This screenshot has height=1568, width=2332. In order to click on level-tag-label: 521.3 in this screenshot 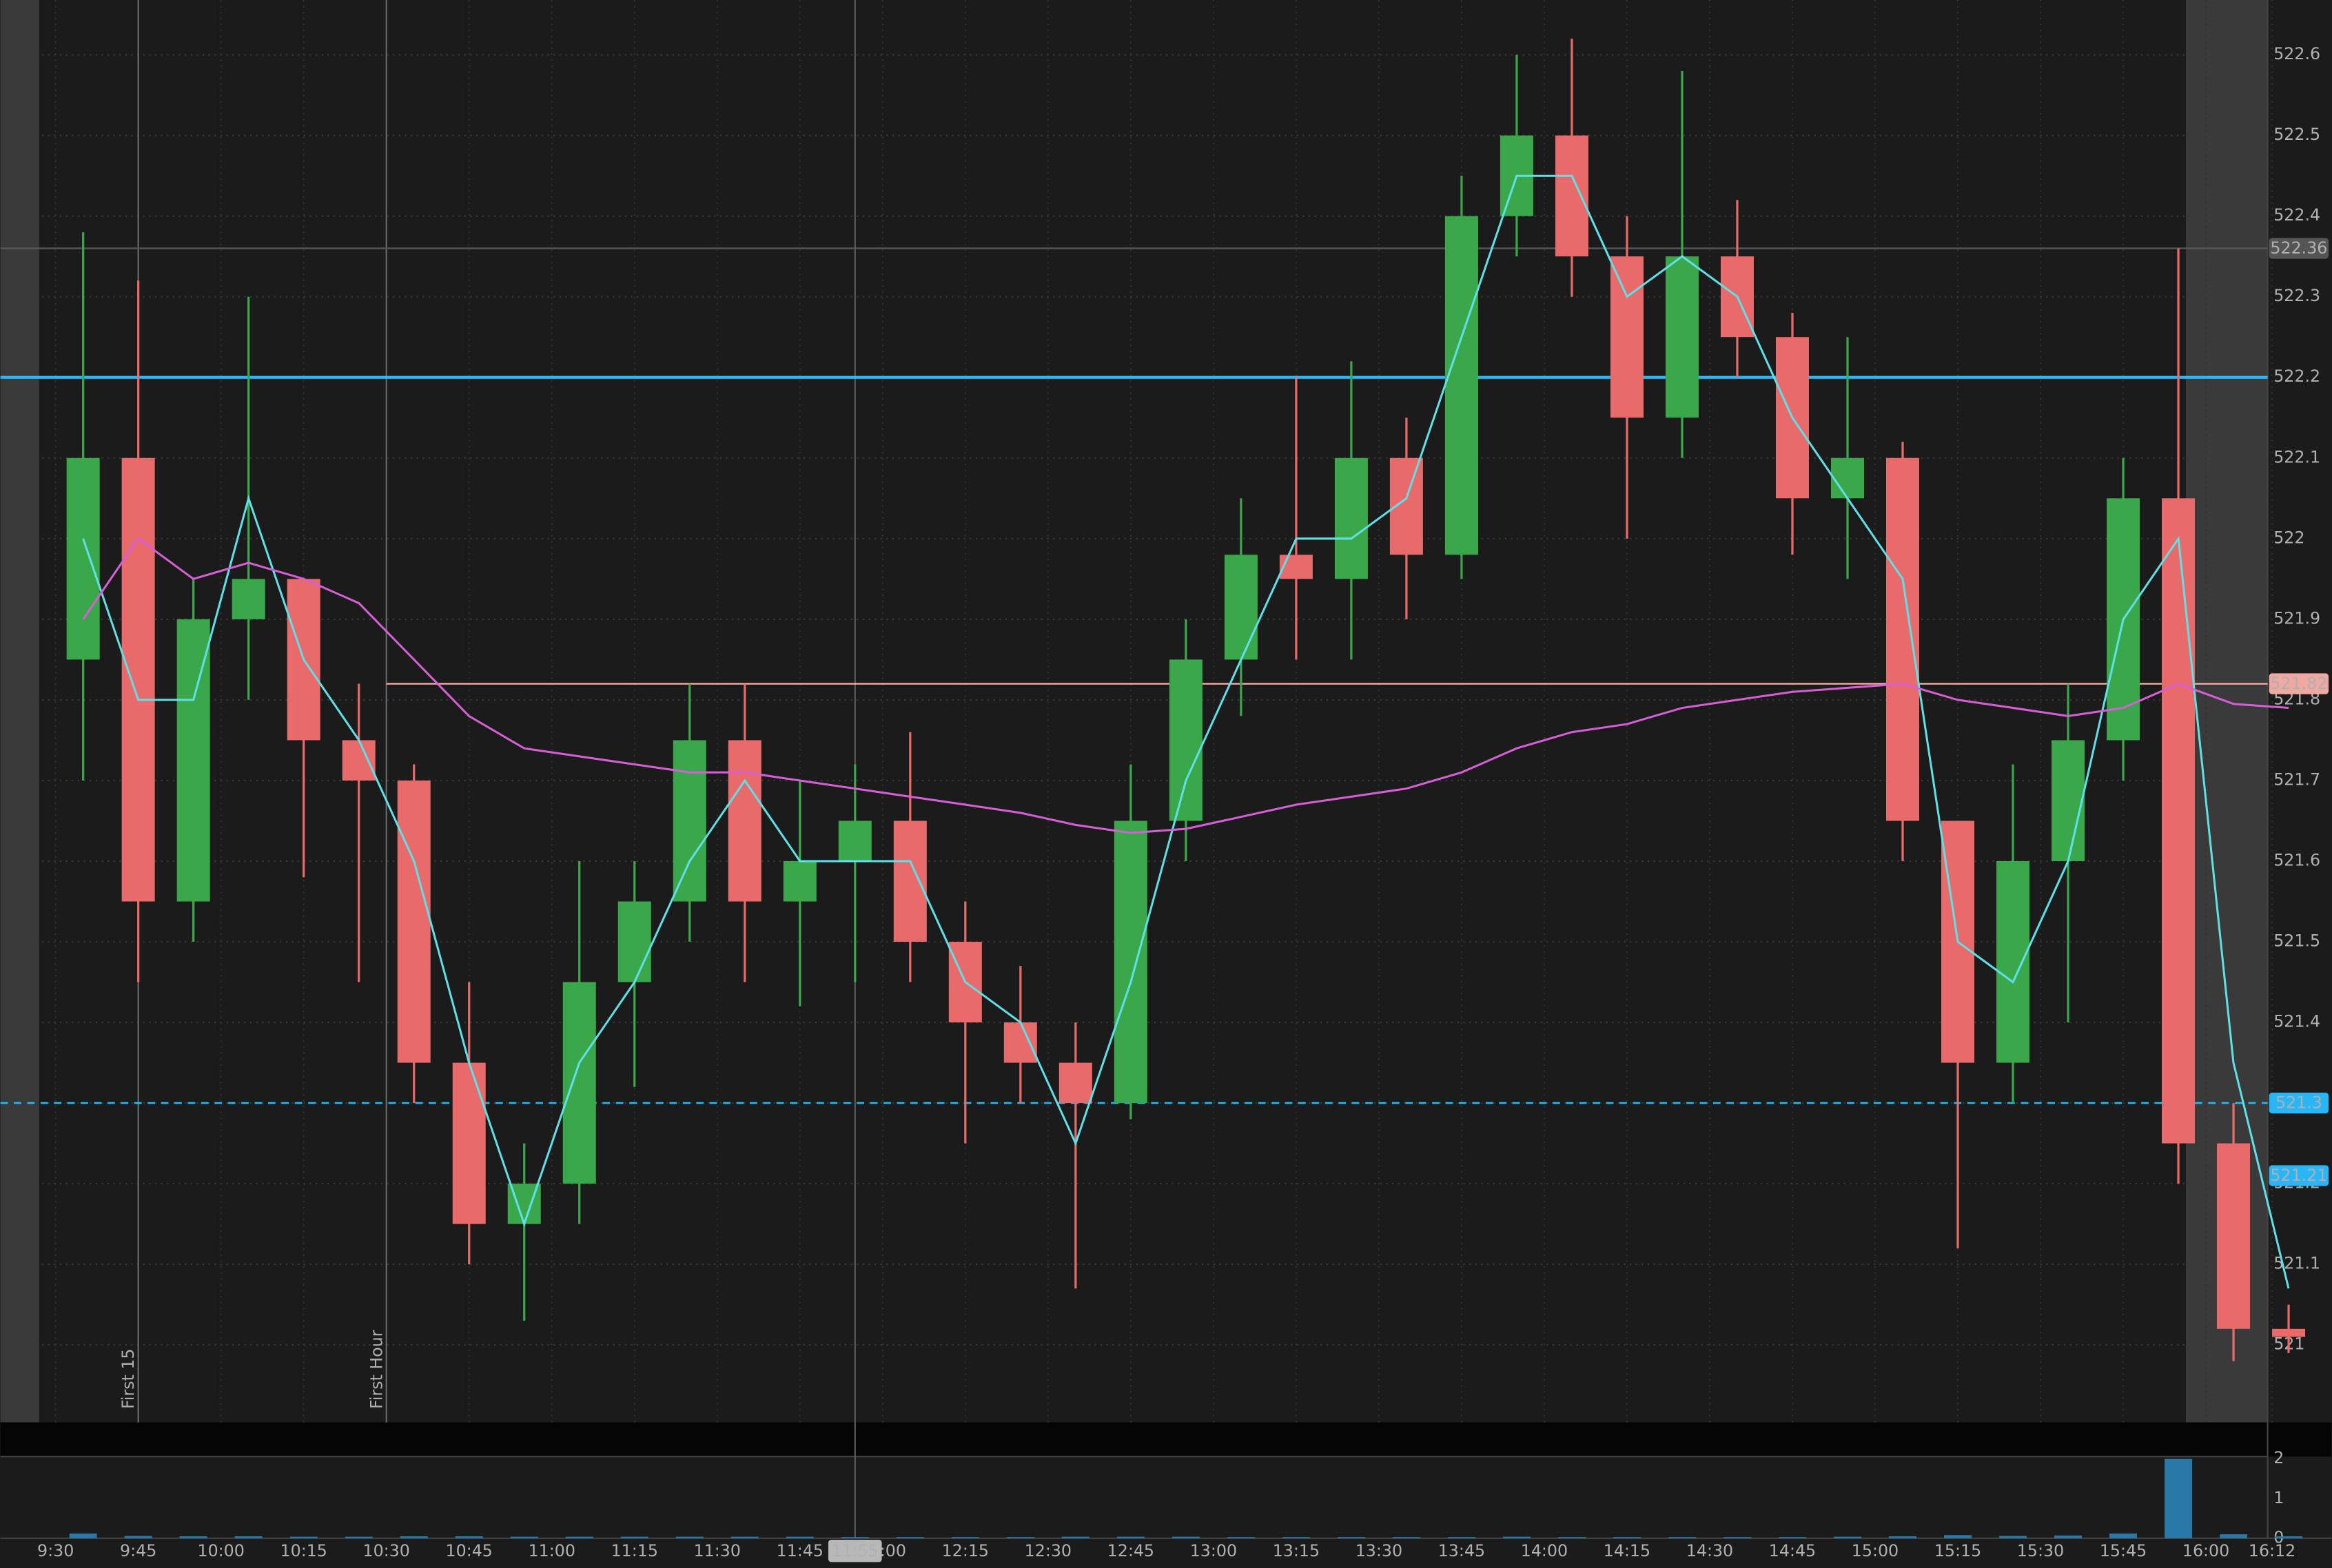, I will do `click(2298, 1103)`.